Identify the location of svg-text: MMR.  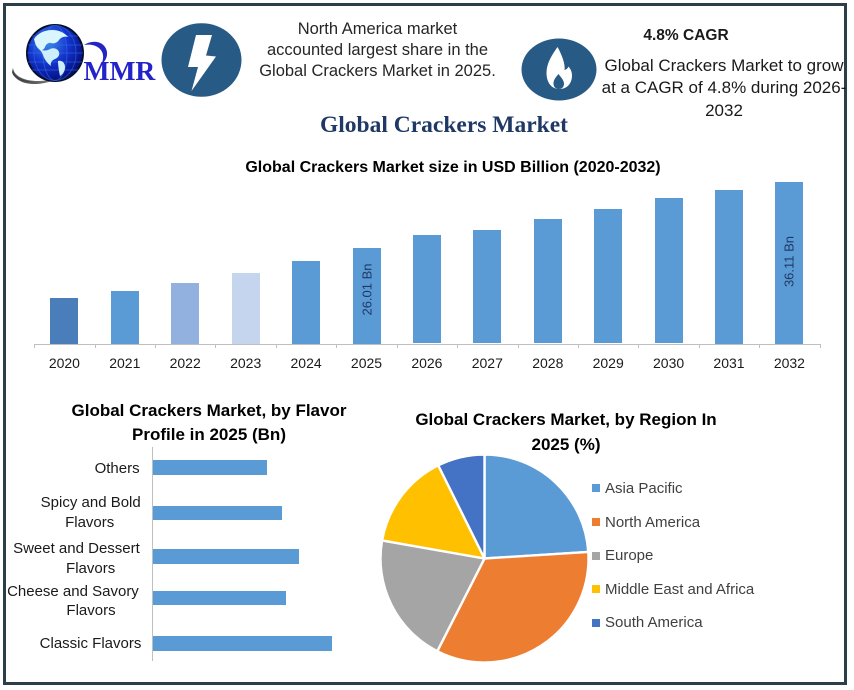
(120, 70).